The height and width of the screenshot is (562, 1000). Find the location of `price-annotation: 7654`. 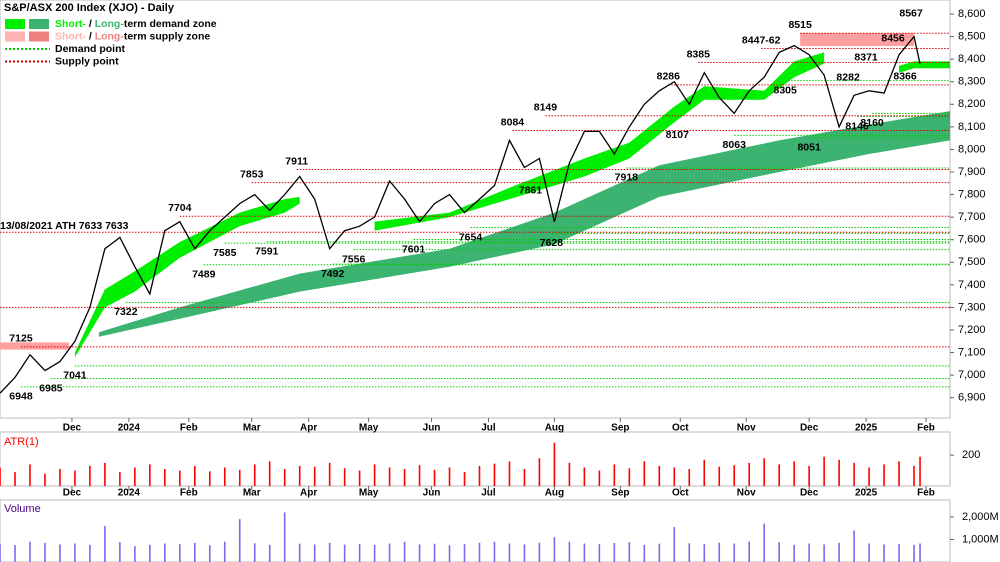

price-annotation: 7654 is located at coordinates (471, 237).